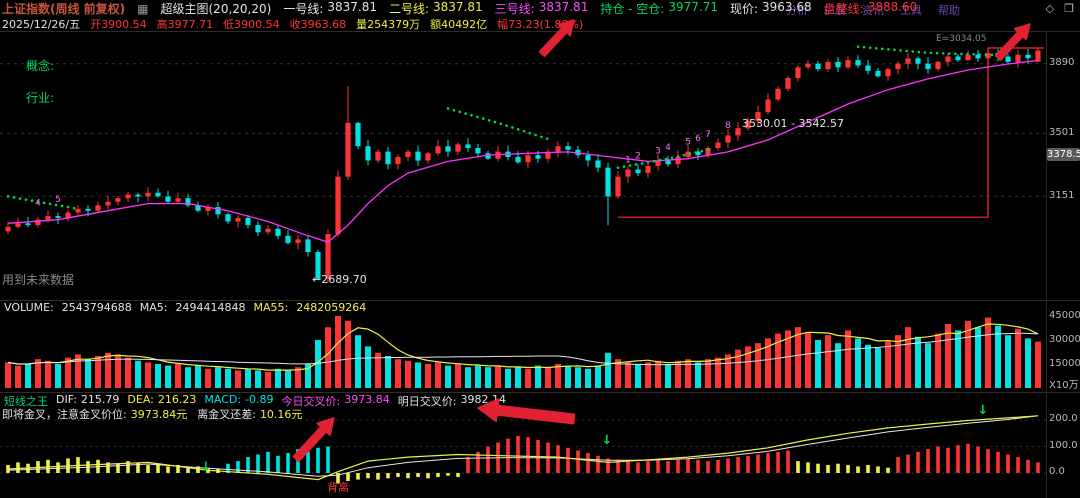 This screenshot has height=498, width=1080. What do you see at coordinates (797, 10) in the screenshot?
I see `menu-item-0: 分析` at bounding box center [797, 10].